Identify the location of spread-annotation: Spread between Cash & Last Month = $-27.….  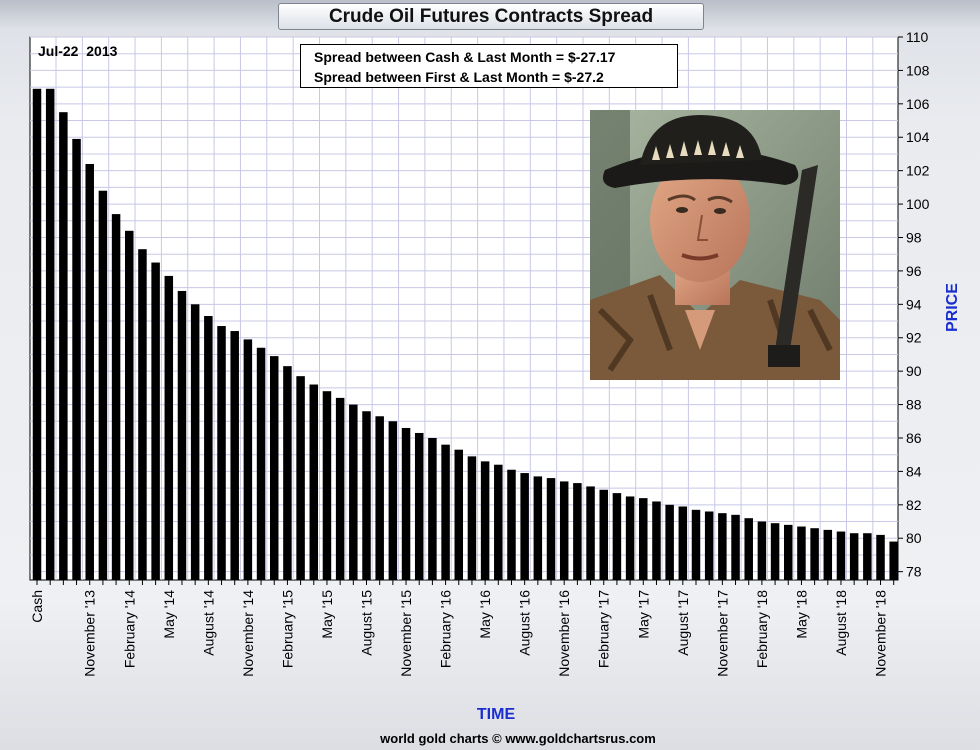
(489, 66).